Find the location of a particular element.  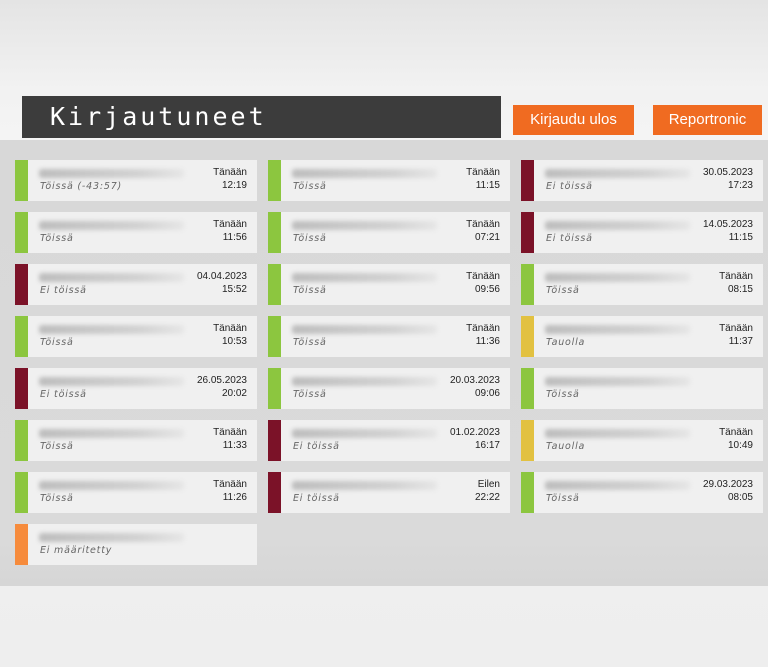

status-time: 07:21 is located at coordinates (487, 237).